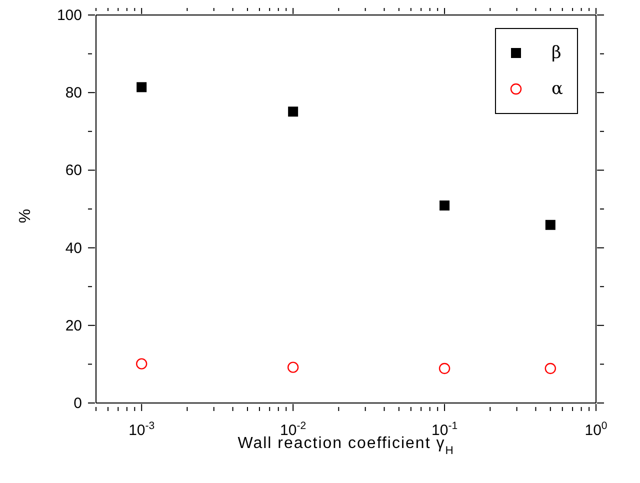 The height and width of the screenshot is (483, 640). I want to click on y-tick-label: 0, so click(78, 403).